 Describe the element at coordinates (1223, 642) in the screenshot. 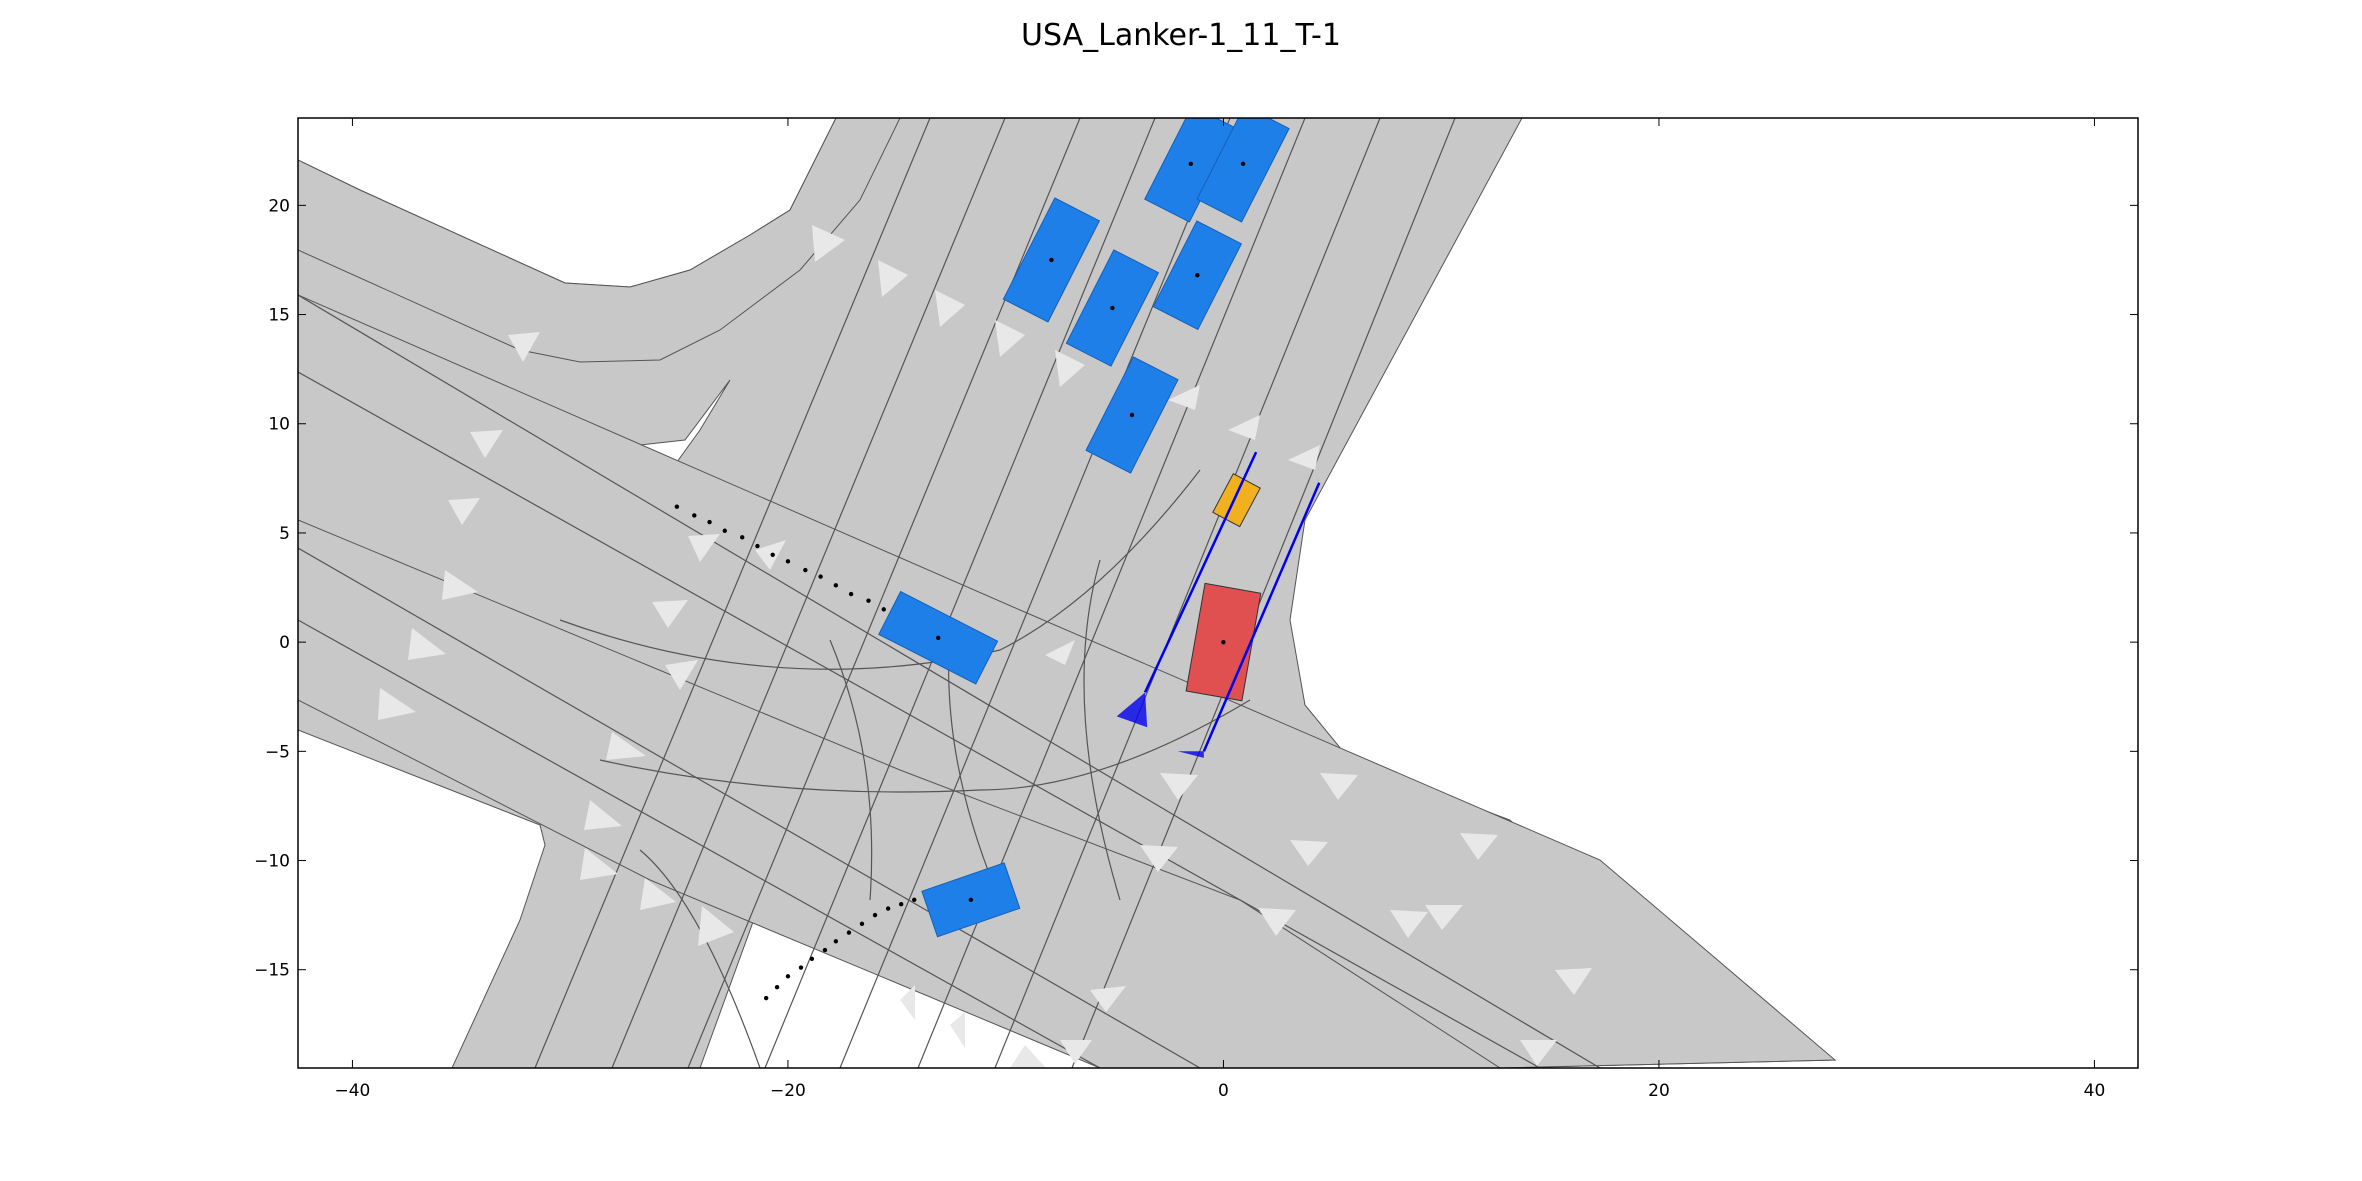

I see `ego-center-point` at that location.